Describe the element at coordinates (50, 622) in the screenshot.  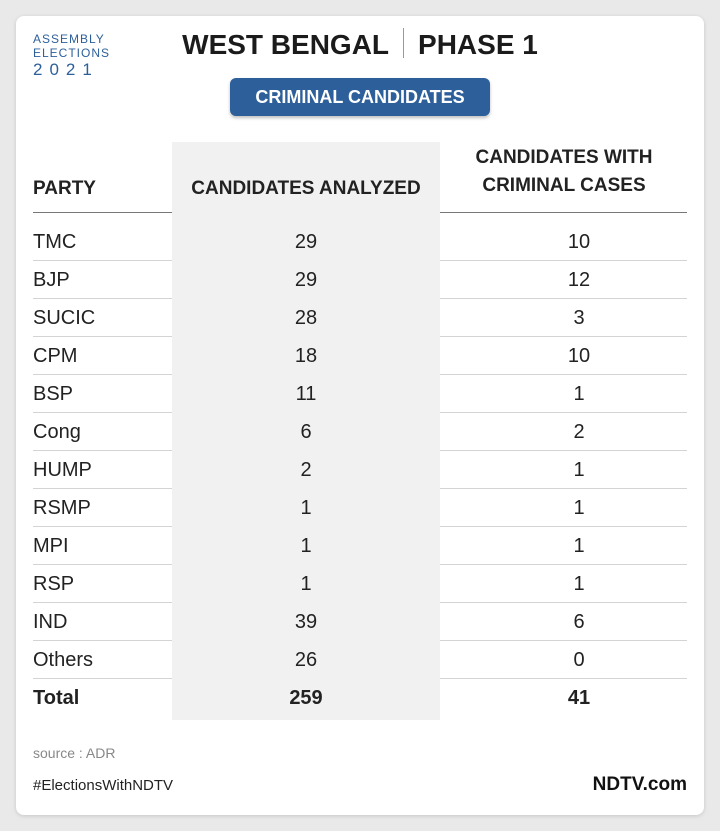
I see `party-cell: IND` at that location.